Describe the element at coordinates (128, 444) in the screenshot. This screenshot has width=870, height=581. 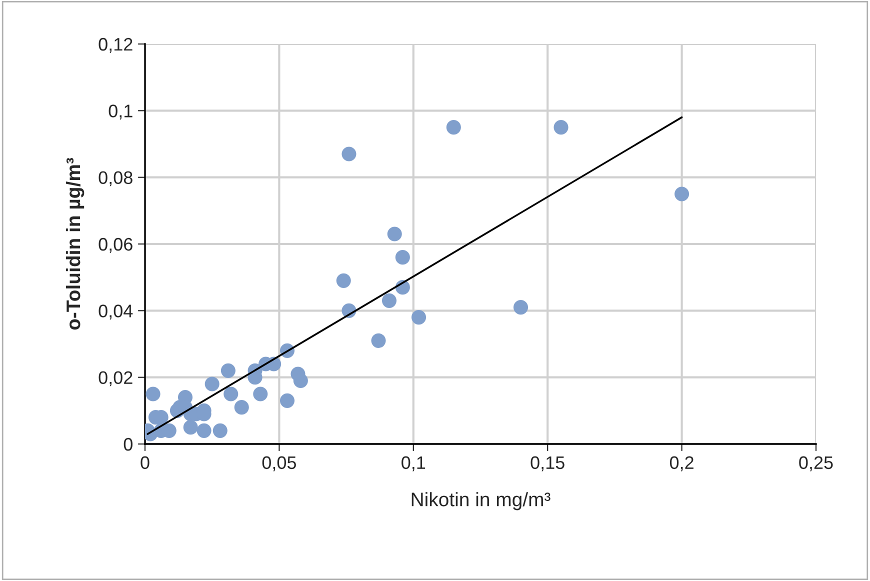
I see `y-tick-label: 0` at that location.